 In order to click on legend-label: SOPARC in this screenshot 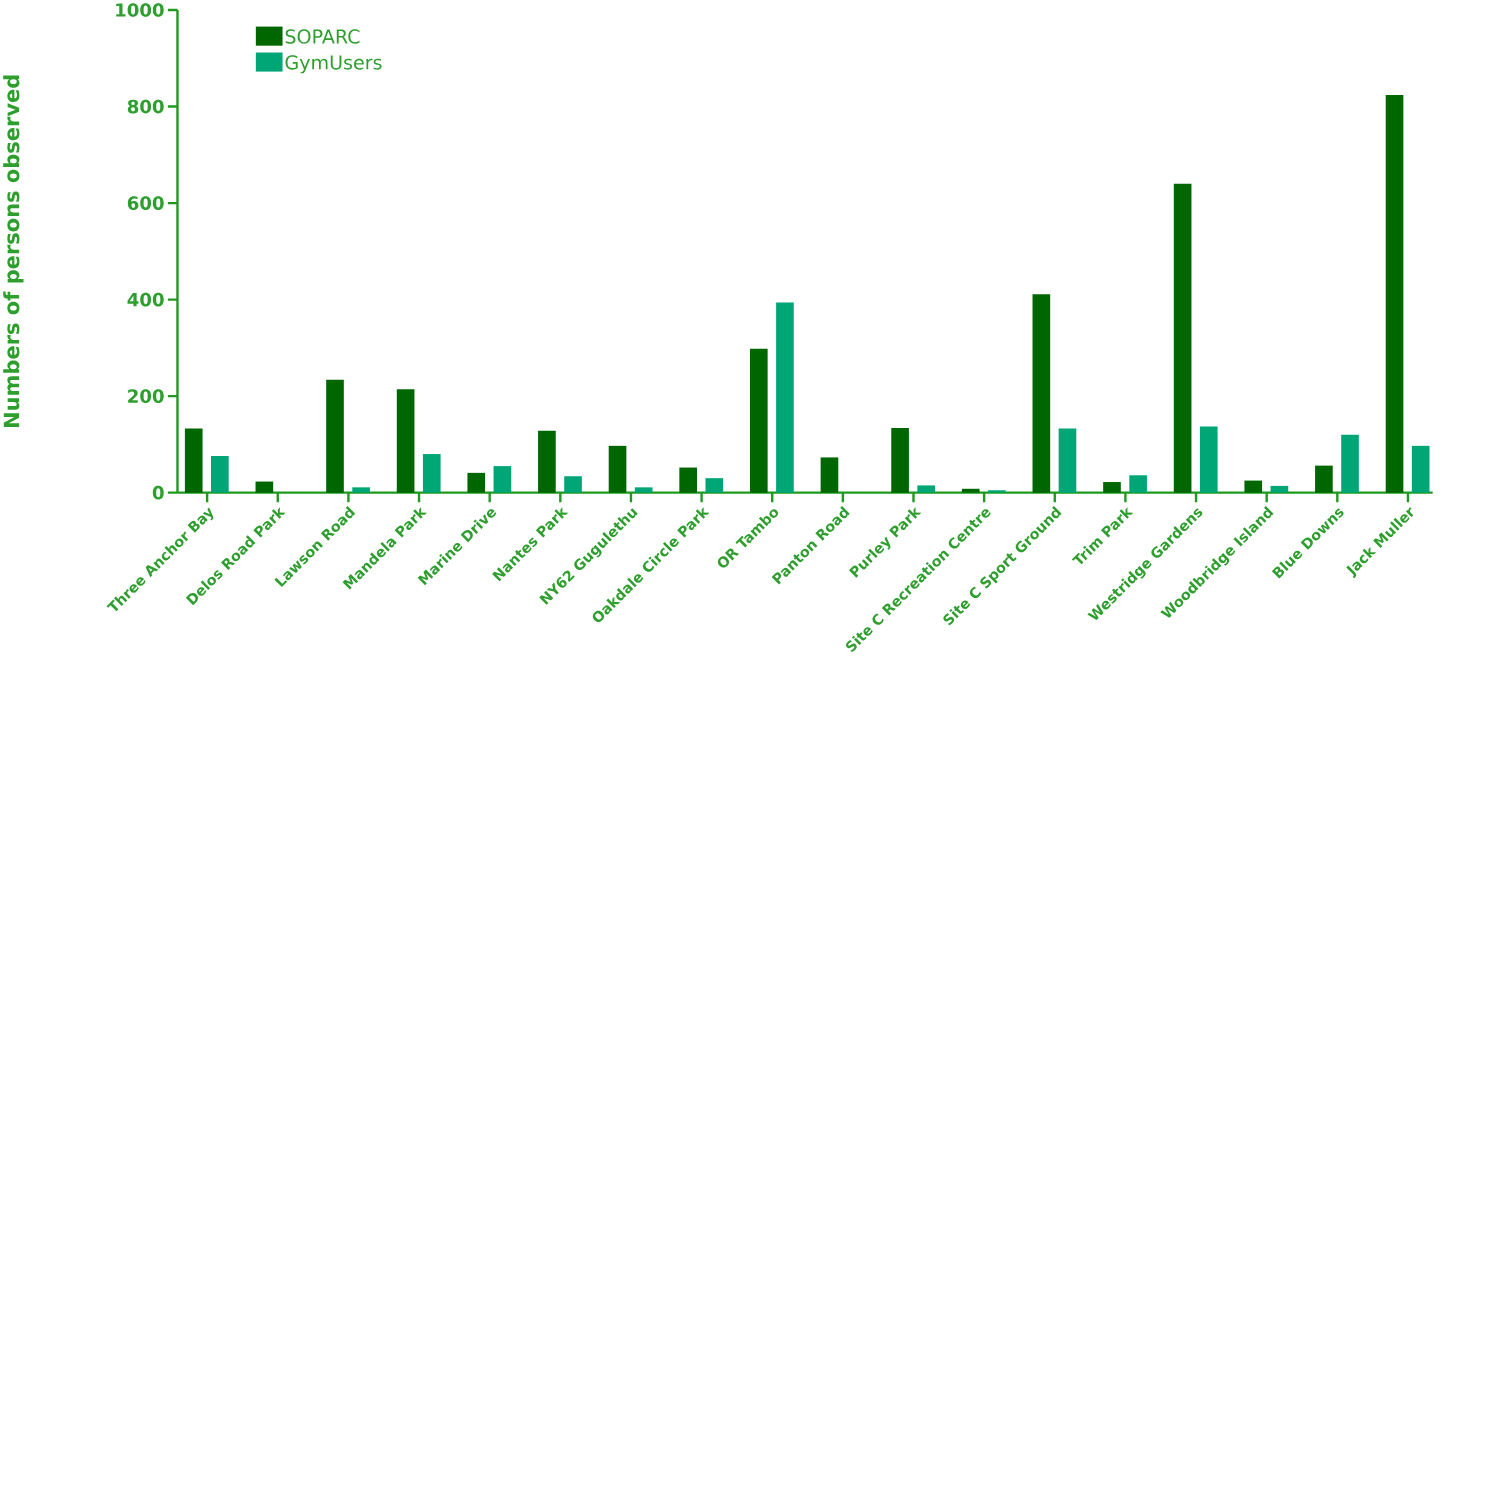, I will do `click(322, 36)`.